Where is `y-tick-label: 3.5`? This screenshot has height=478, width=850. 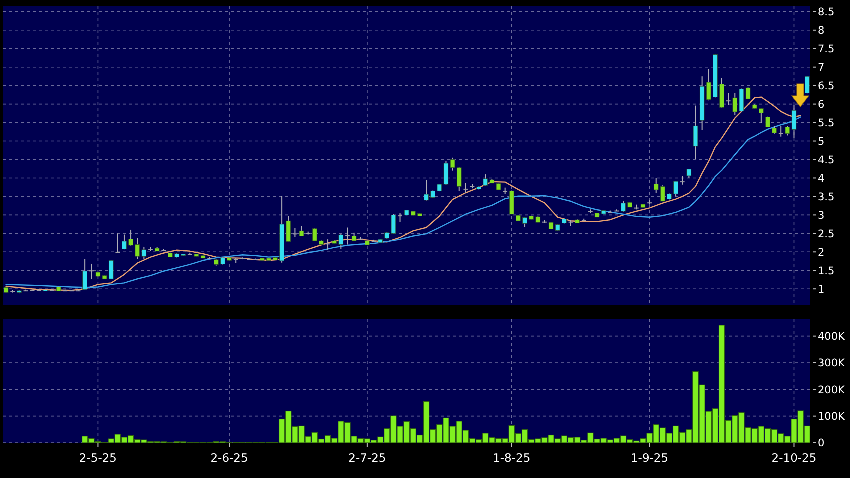
y-tick-label: 3.5 is located at coordinates (826, 197).